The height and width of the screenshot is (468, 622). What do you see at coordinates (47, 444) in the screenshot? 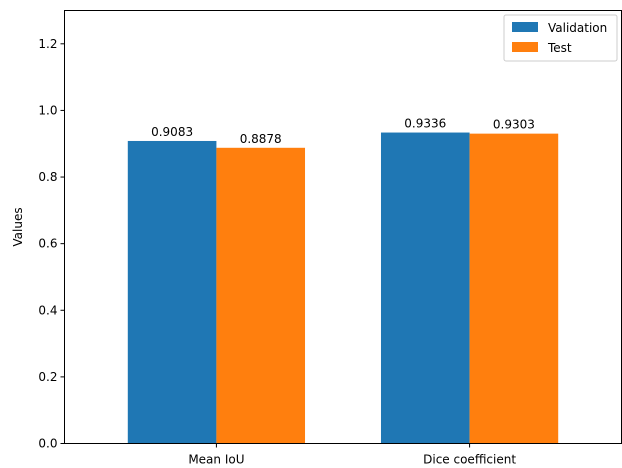
I see `y-tick-label: 0.0` at bounding box center [47, 444].